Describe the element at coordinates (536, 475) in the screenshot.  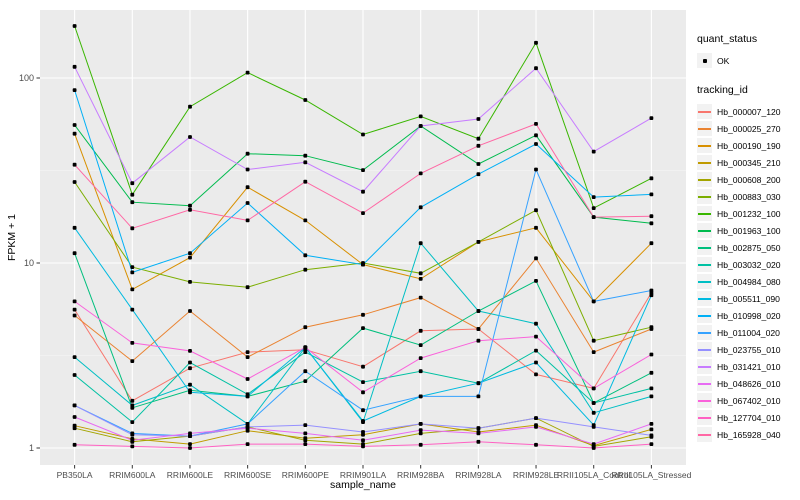
I see `x-tick-label: RRIM928LE` at that location.